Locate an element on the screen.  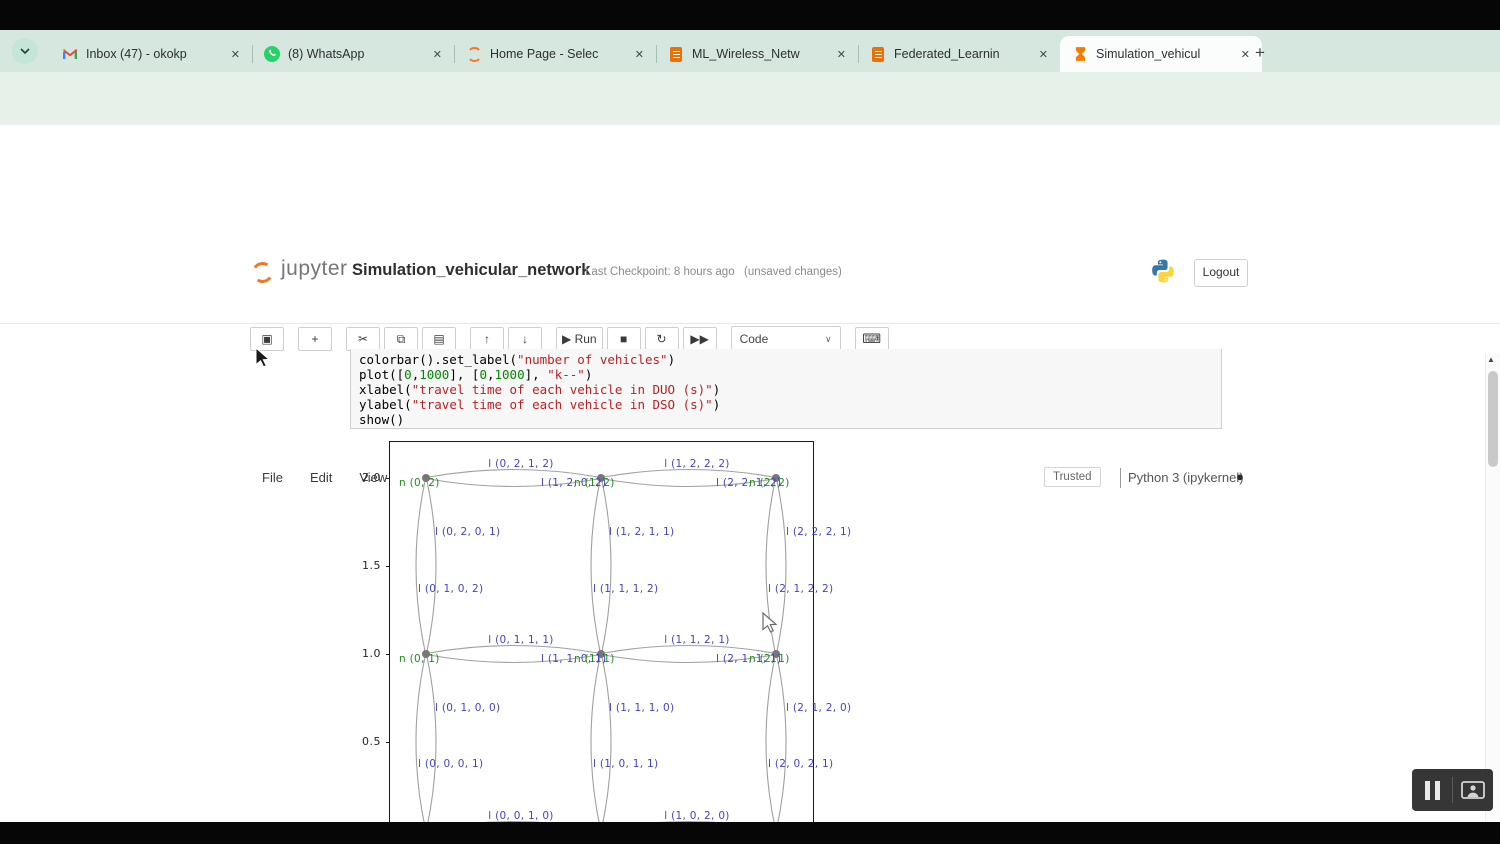
save-button: ▣ is located at coordinates (267, 339).